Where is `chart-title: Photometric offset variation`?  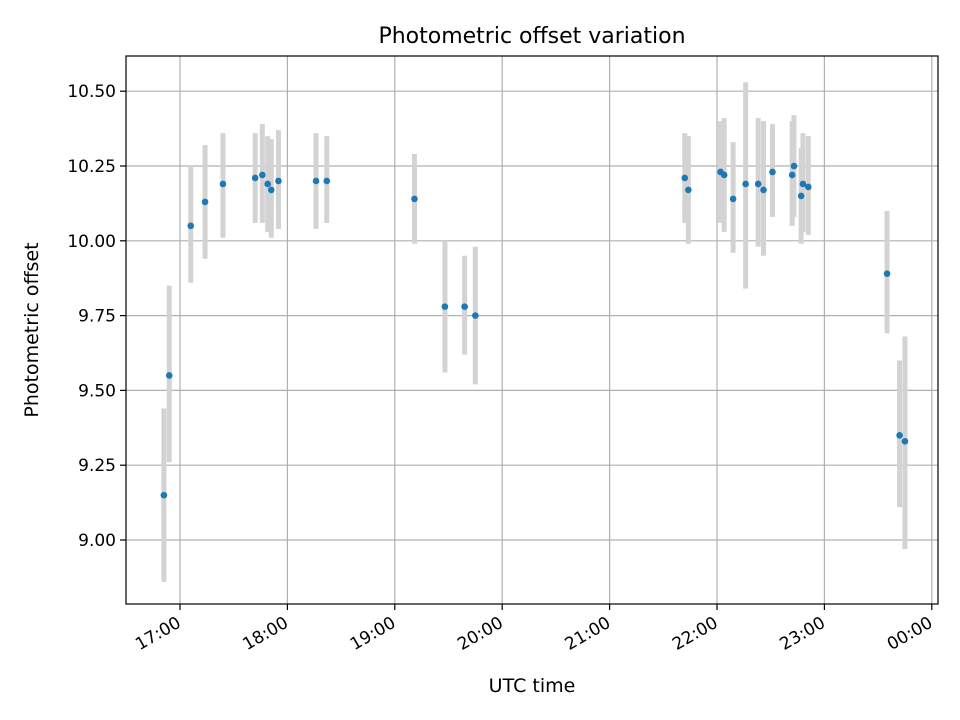
chart-title: Photometric offset variation is located at coordinates (531, 36).